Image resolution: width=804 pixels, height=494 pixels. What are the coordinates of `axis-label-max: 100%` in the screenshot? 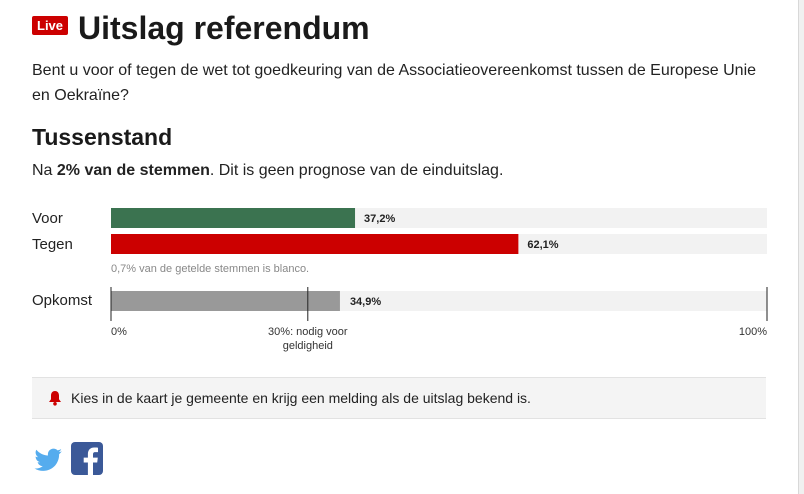 It's located at (753, 332).